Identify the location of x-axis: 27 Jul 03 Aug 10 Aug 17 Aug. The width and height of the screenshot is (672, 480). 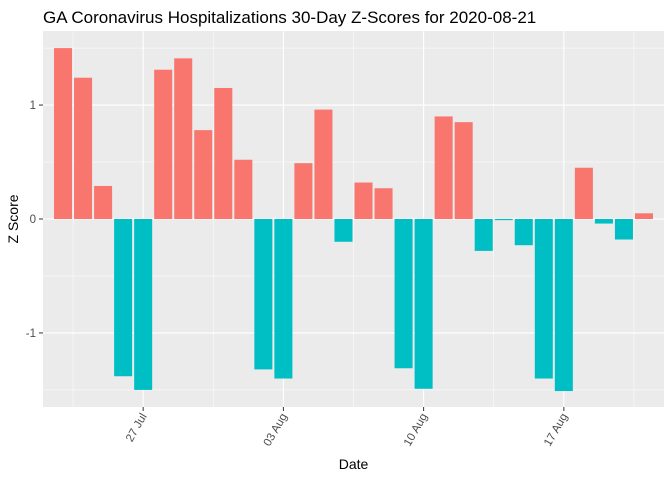
(347, 428).